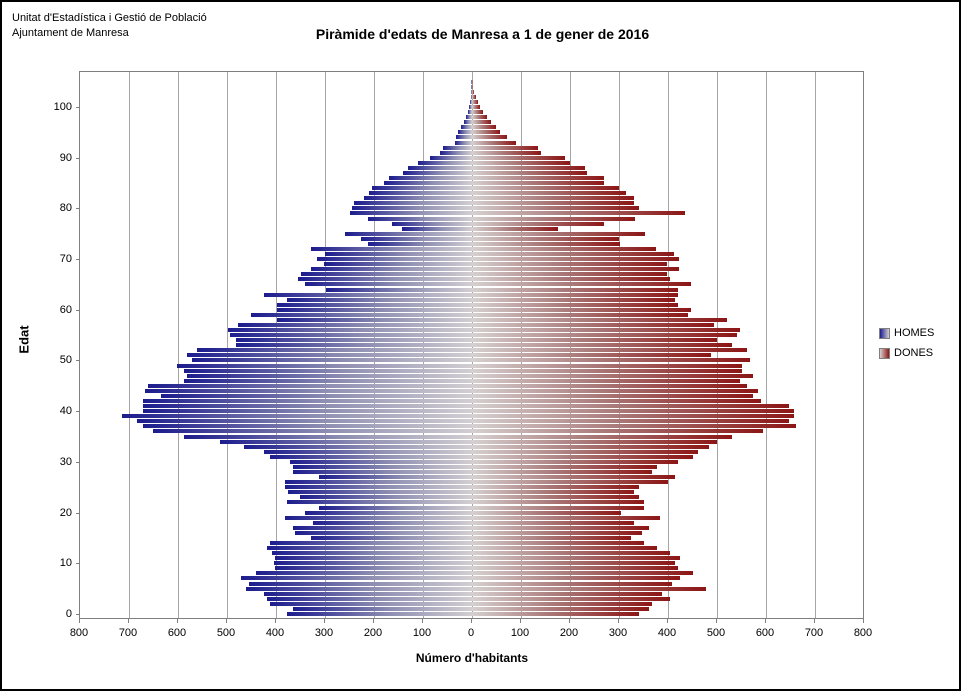 This screenshot has height=691, width=961. What do you see at coordinates (275, 633) in the screenshot?
I see `x-tick-label: 400` at bounding box center [275, 633].